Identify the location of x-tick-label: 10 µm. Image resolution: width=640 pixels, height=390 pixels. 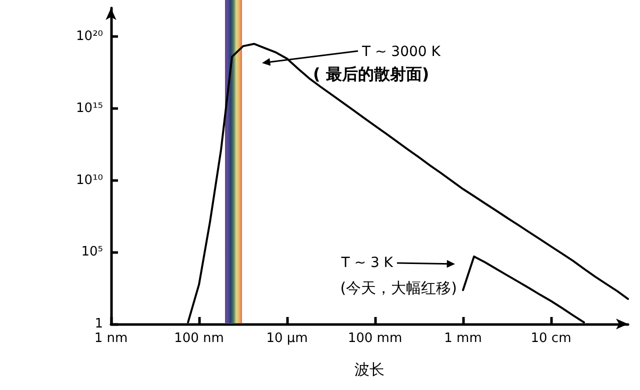
(287, 338).